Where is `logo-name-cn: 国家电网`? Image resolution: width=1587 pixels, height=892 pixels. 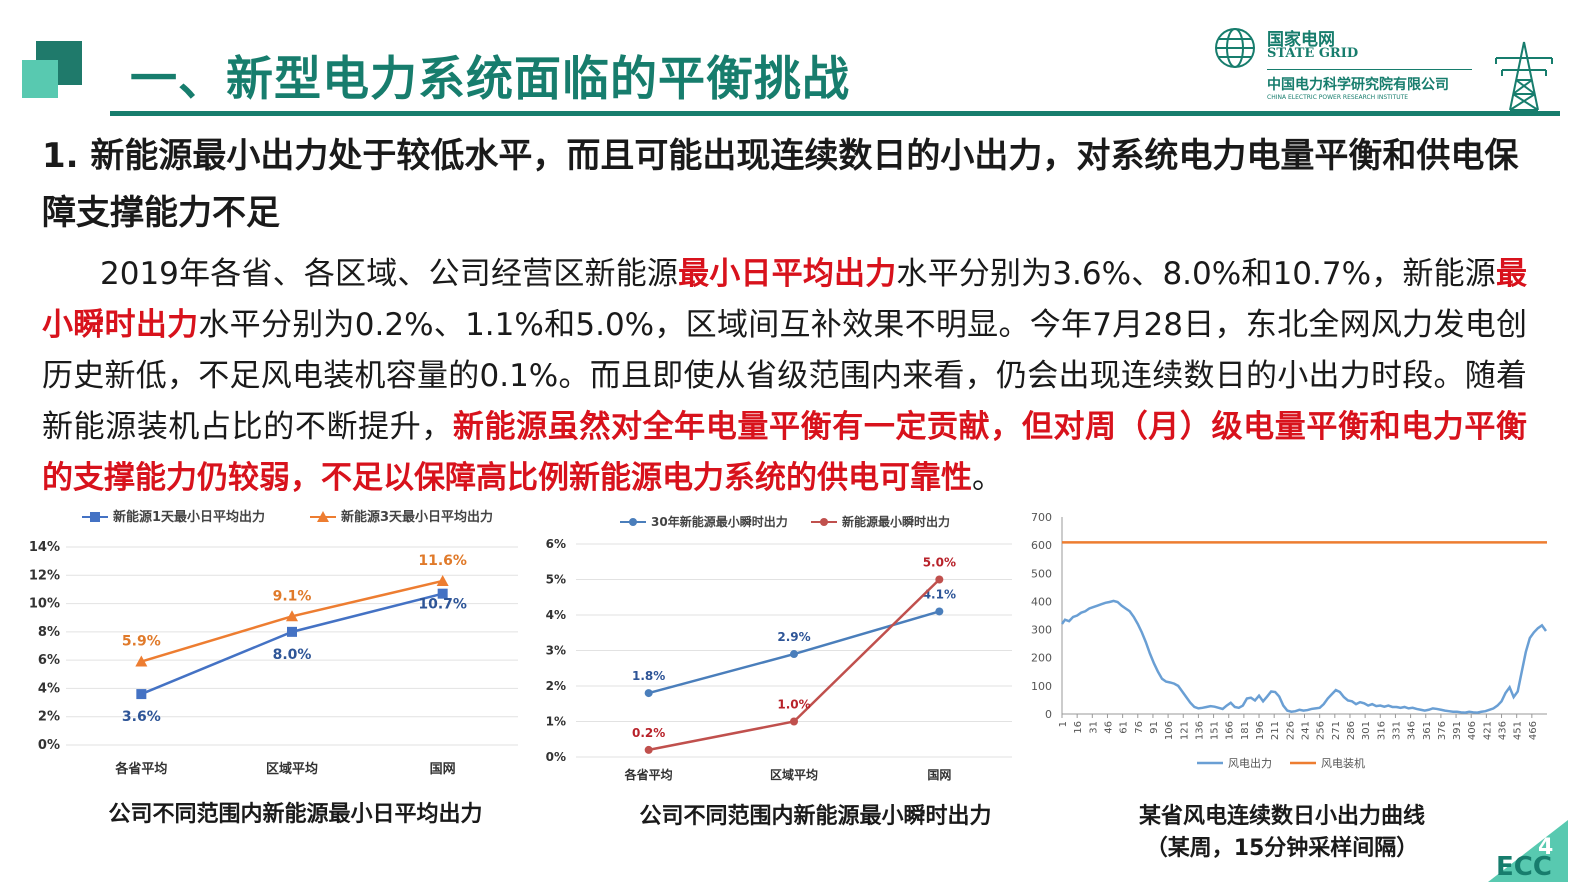
logo-name-cn: 国家电网 is located at coordinates (1301, 40).